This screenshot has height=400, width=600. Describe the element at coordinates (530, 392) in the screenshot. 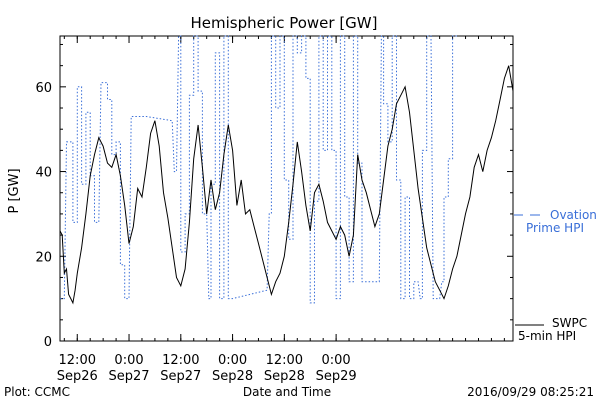

I see `footer-timestamp: 2016/09/29 08:25:21` at that location.